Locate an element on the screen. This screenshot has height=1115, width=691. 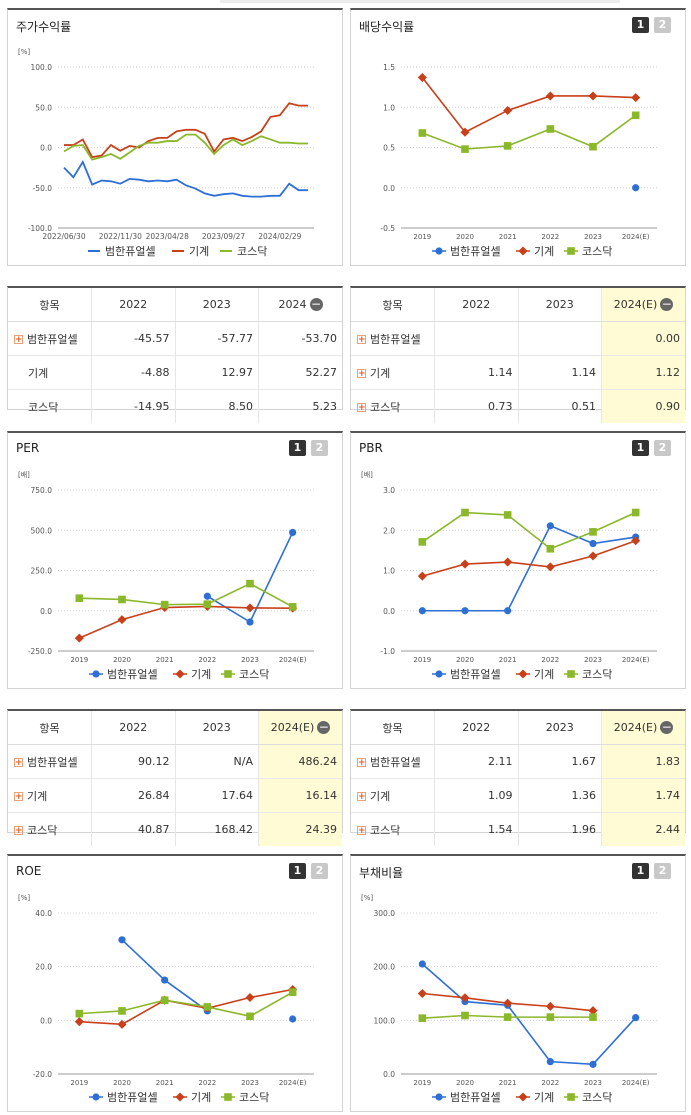
table-row: + 기계 1.14 1.14 1.12 is located at coordinates (518, 372).